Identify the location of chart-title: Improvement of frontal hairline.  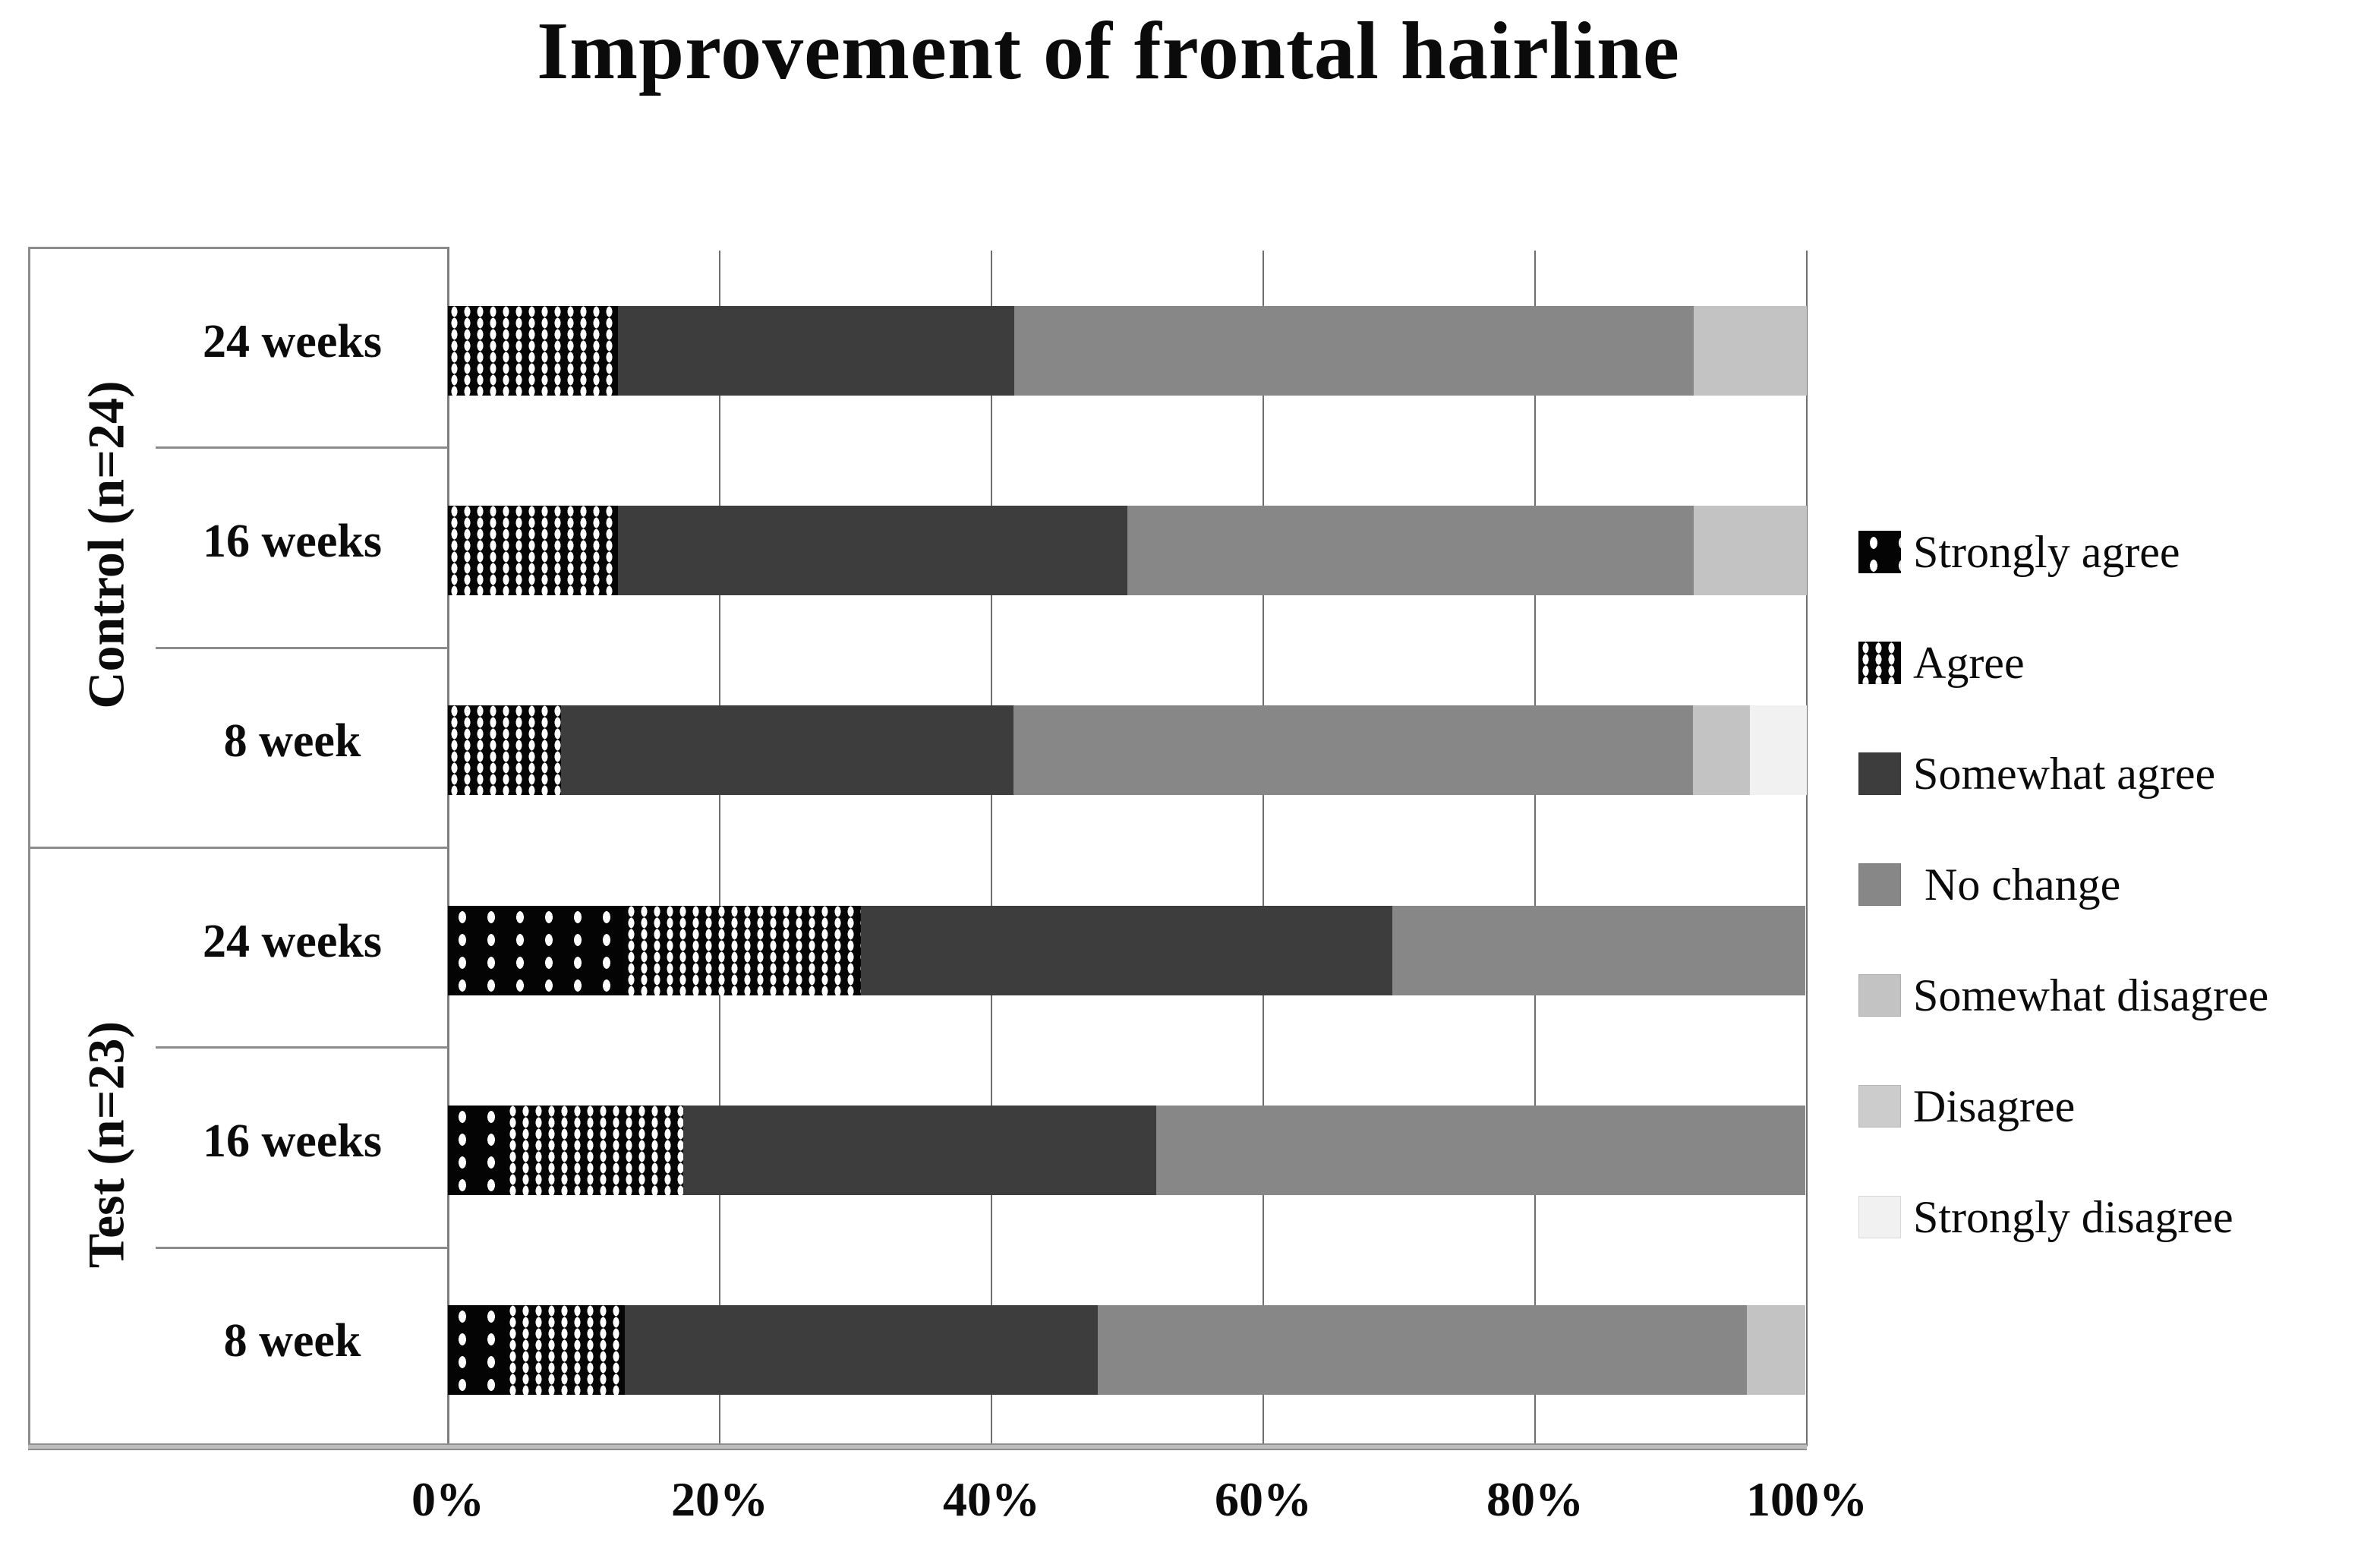
(1108, 51).